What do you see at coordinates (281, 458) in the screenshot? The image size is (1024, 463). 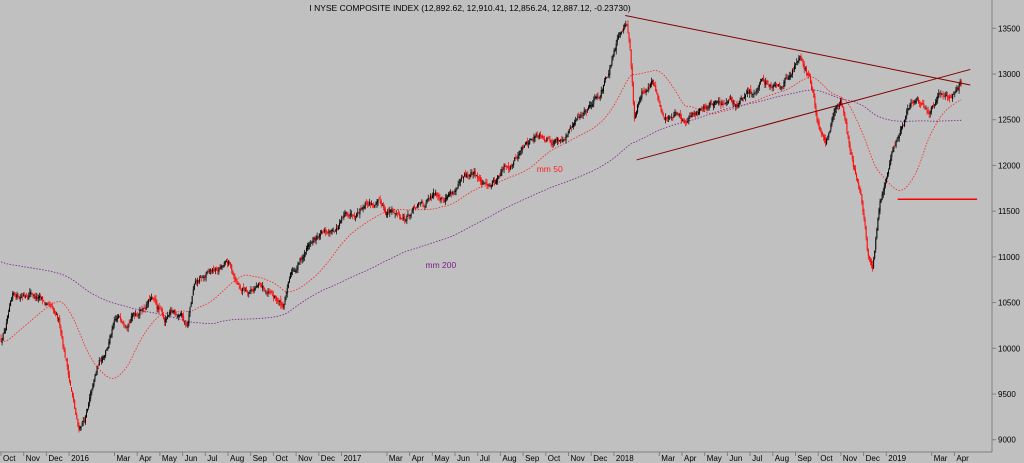 I see `x-tick-label: Oct` at bounding box center [281, 458].